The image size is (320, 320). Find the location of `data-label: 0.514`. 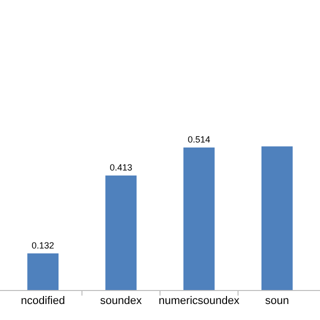

data-label: 0.514 is located at coordinates (199, 139).